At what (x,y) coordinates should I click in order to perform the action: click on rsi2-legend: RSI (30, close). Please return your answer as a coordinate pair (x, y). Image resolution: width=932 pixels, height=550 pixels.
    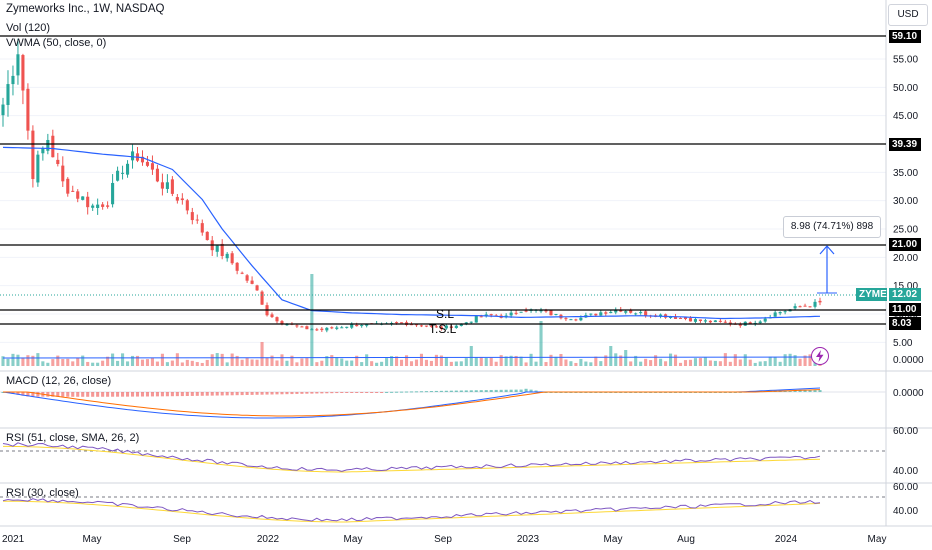
    Looking at the image, I should click on (42, 493).